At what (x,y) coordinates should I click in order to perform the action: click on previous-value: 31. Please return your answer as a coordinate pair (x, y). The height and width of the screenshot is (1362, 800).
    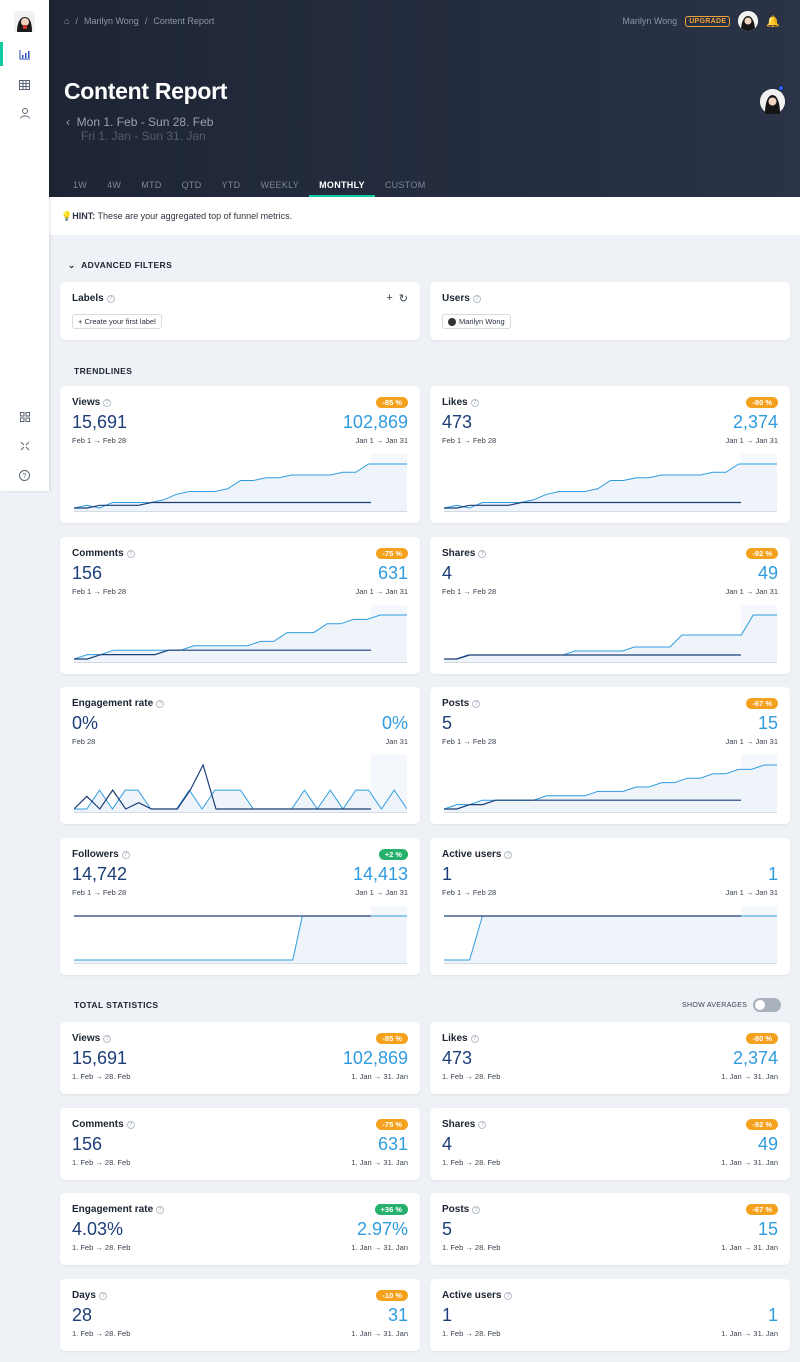
    Looking at the image, I should click on (397, 1315).